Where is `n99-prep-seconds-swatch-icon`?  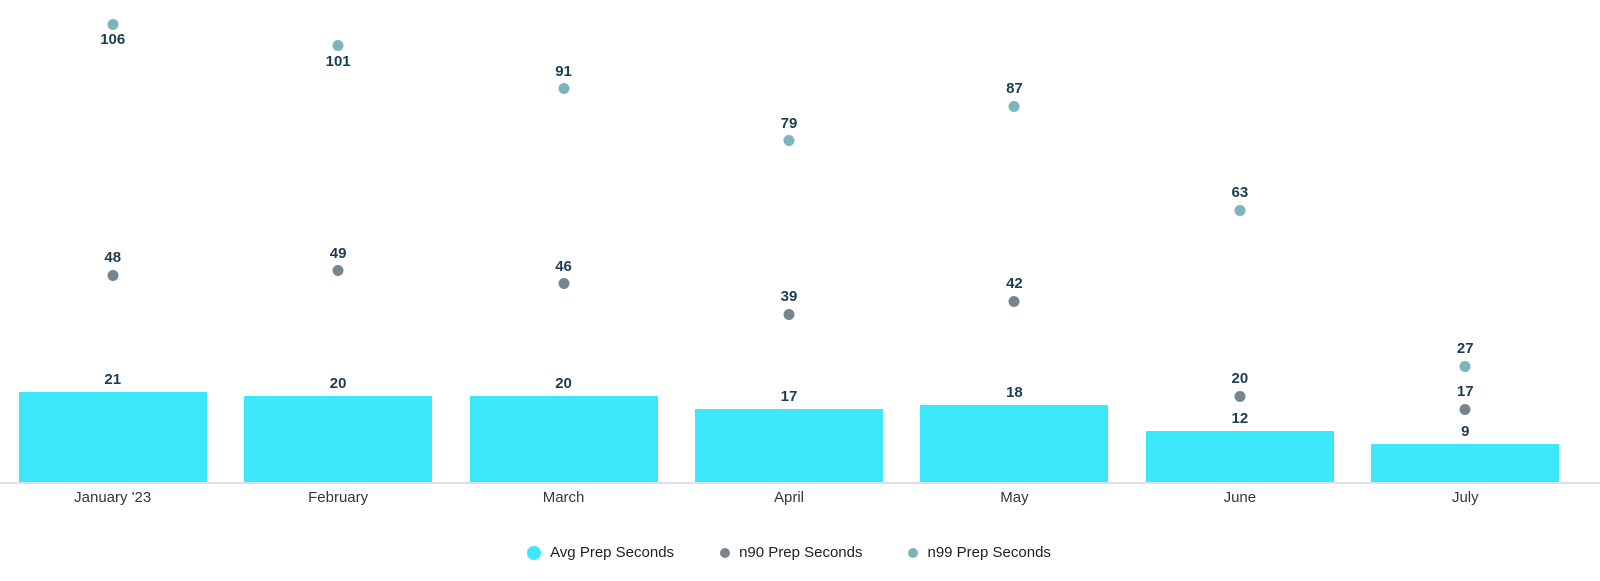 n99-prep-seconds-swatch-icon is located at coordinates (913, 553).